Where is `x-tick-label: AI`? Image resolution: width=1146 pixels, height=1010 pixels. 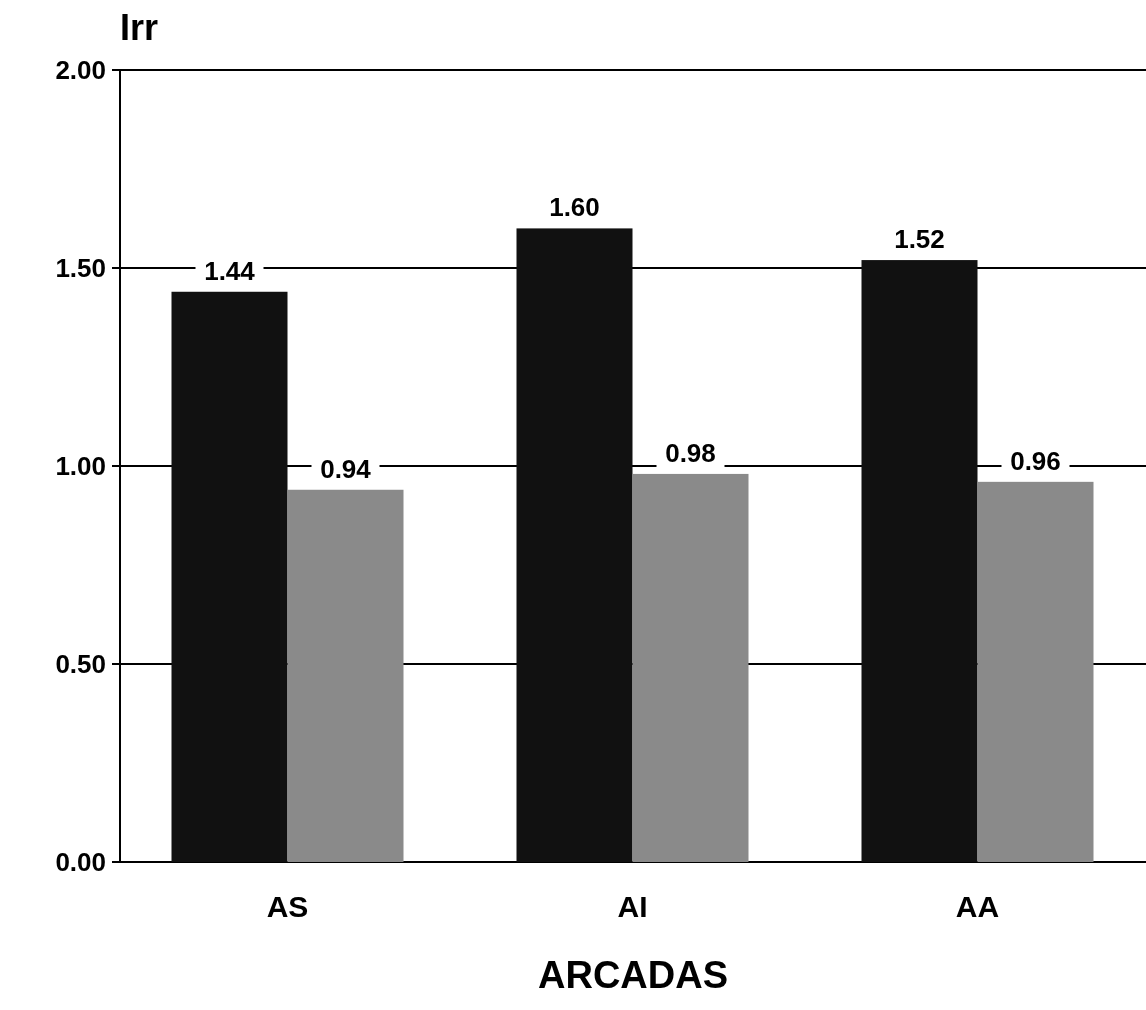
x-tick-label: AI is located at coordinates (632, 906).